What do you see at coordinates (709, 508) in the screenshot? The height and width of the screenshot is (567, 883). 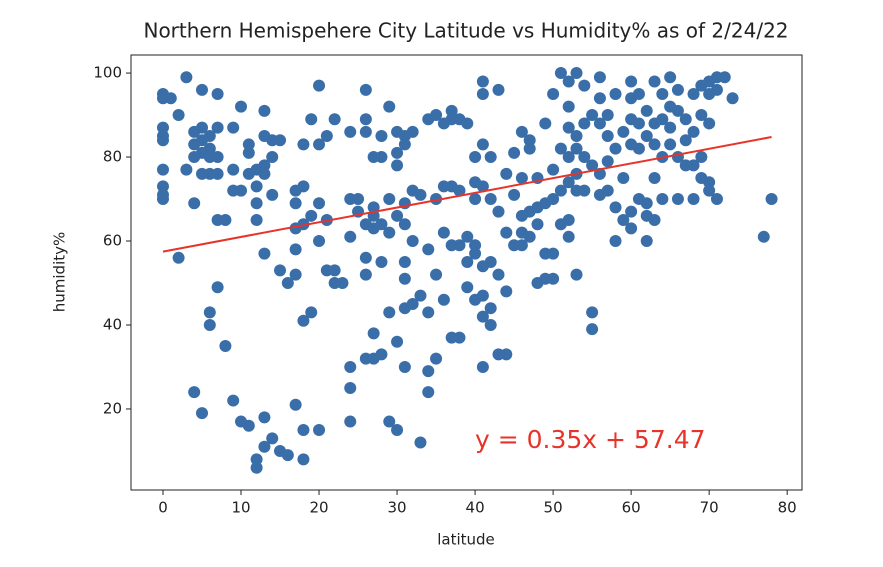 I see `x-tick-label: 70` at bounding box center [709, 508].